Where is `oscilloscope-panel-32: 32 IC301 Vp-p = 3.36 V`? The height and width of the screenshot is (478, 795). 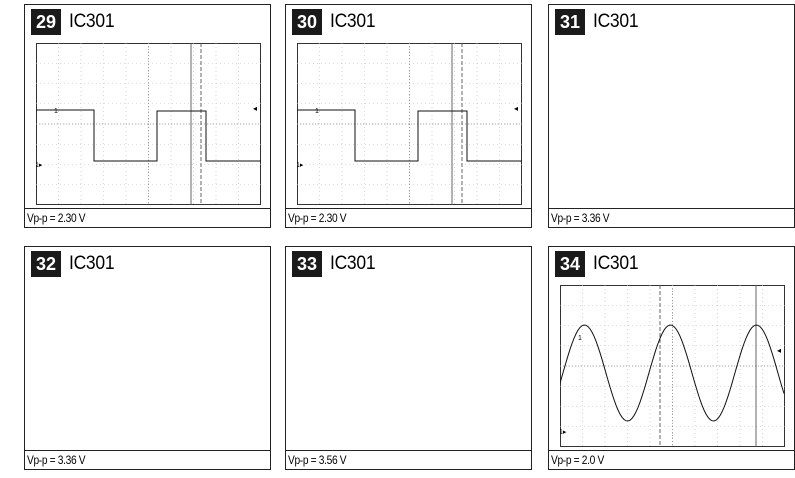 oscilloscope-panel-32: 32 IC301 Vp-p = 3.36 V is located at coordinates (147, 358).